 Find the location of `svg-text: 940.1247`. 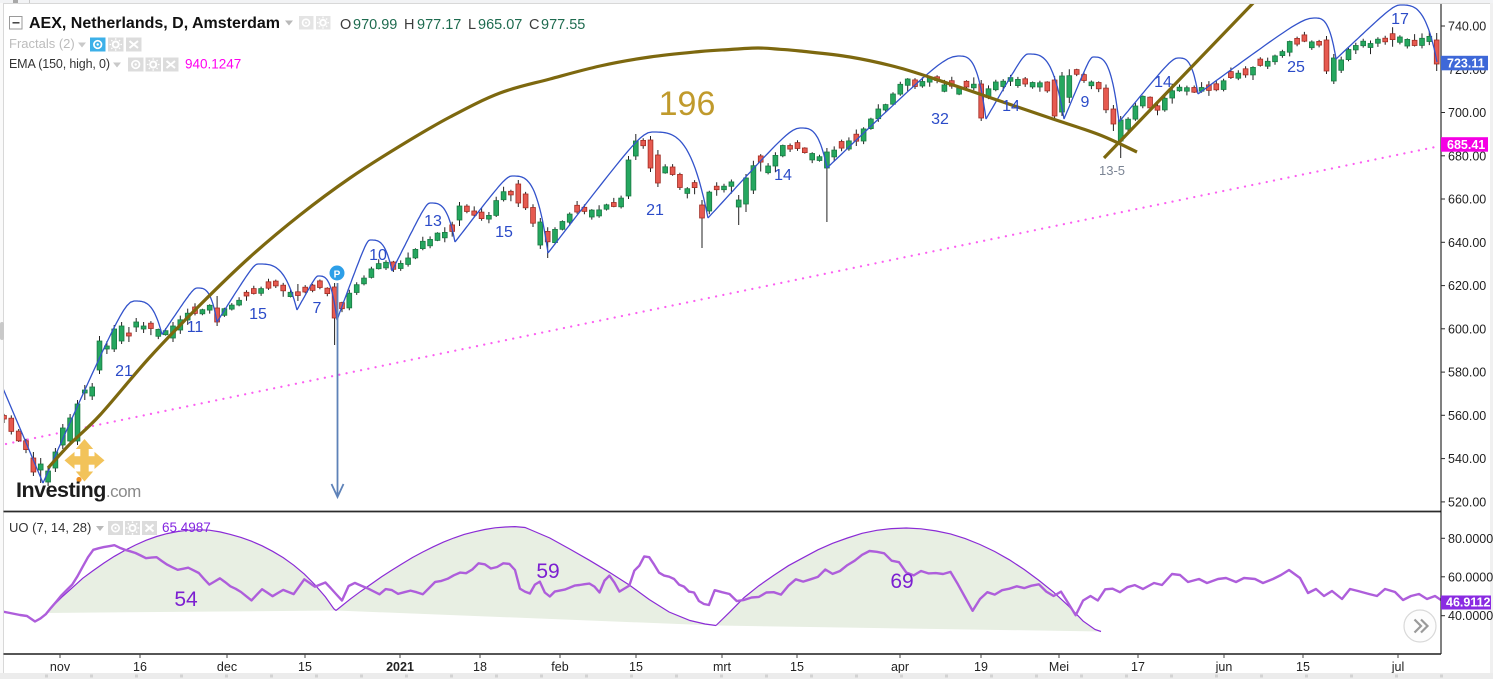

svg-text: 940.1247 is located at coordinates (213, 64).